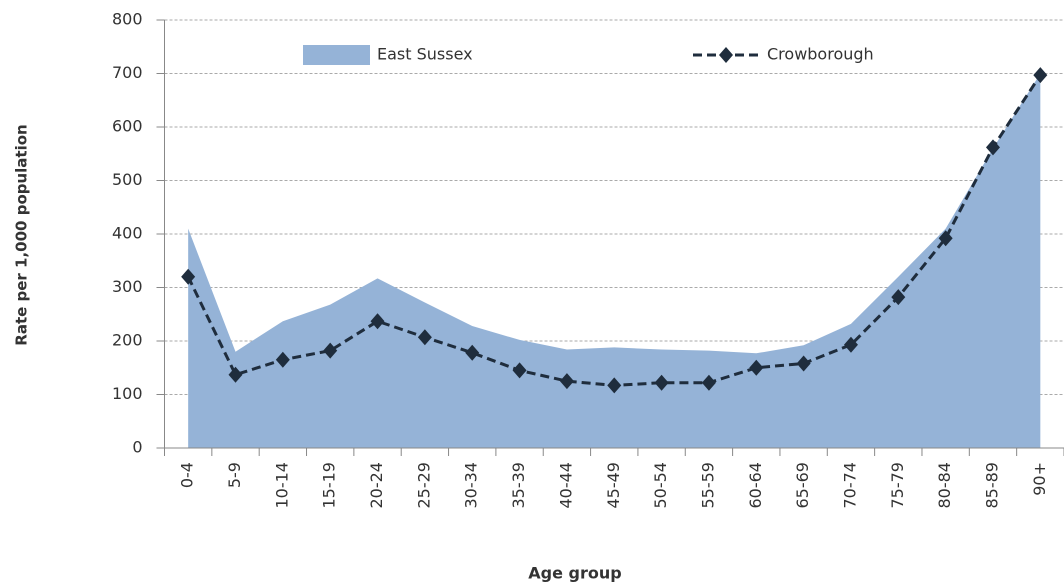 The height and width of the screenshot is (586, 1064). Describe the element at coordinates (281, 485) in the screenshot. I see `x-tick-label: 10-14` at that location.